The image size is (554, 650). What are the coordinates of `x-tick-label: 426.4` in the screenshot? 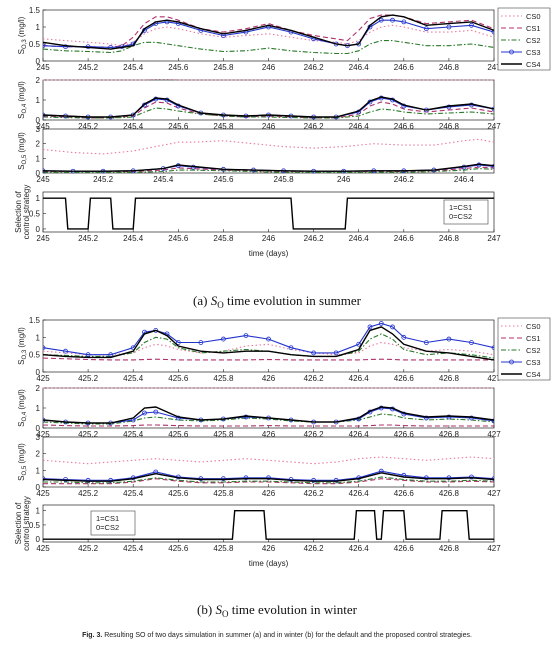 It's located at (359, 378).